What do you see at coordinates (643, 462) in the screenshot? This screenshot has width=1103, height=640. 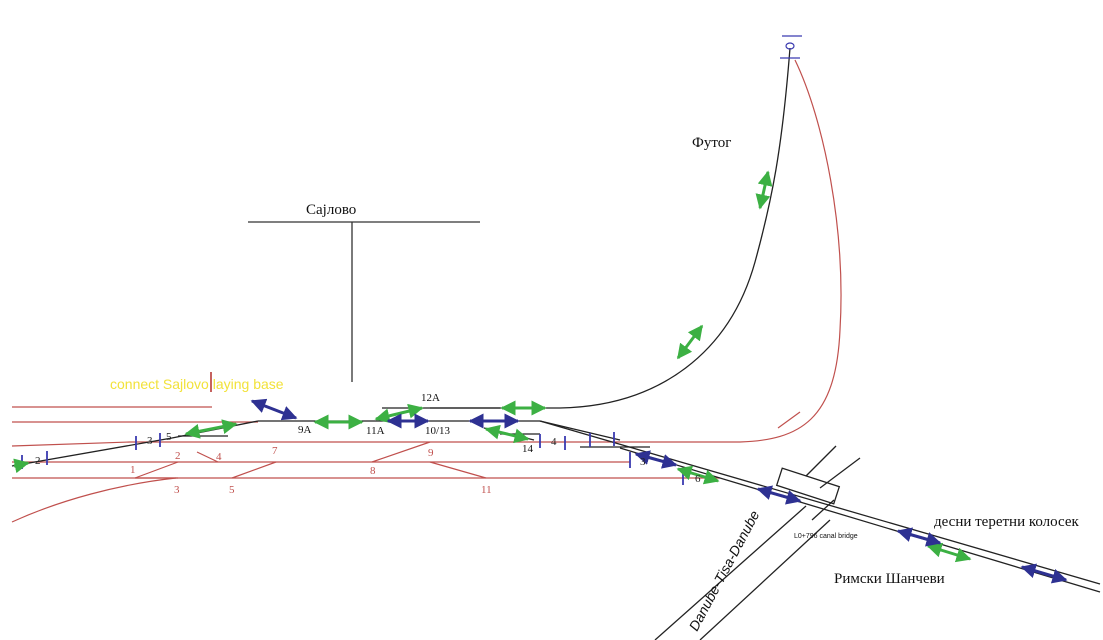 I see `track-number-3b: 3` at bounding box center [643, 462].